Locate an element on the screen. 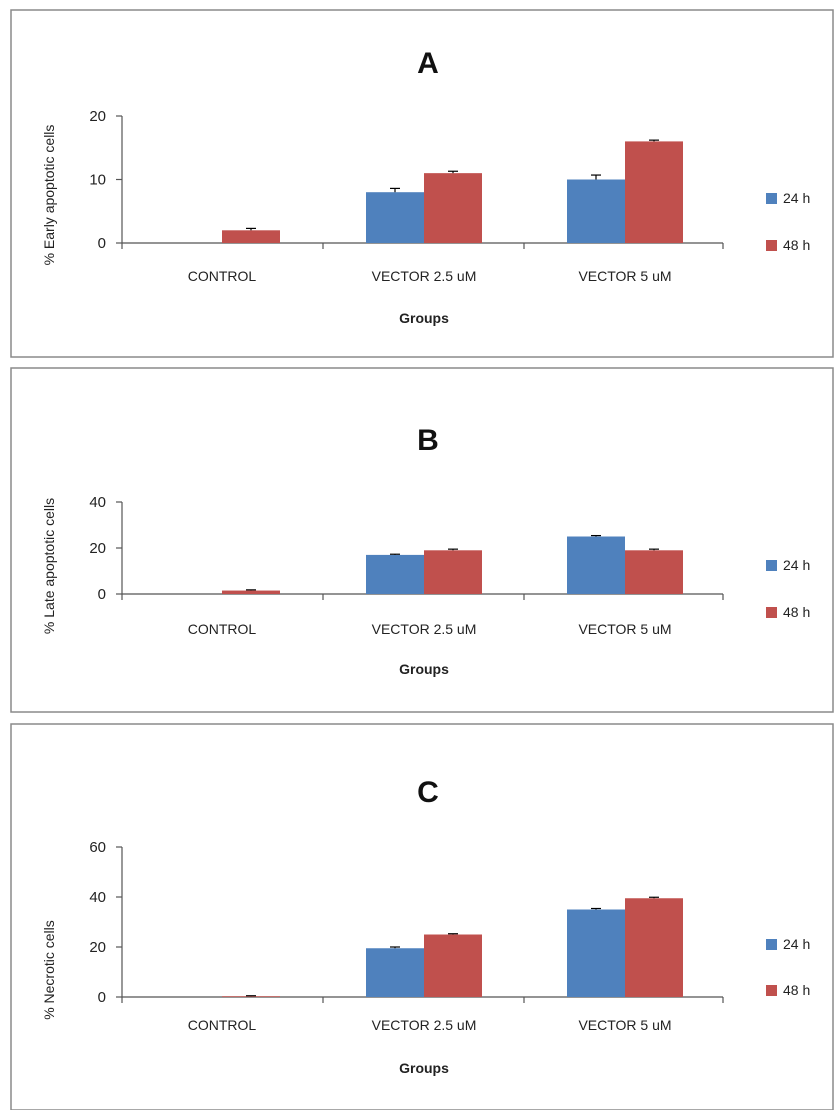 This screenshot has width=837, height=1110. chart-title: C is located at coordinates (428, 792).